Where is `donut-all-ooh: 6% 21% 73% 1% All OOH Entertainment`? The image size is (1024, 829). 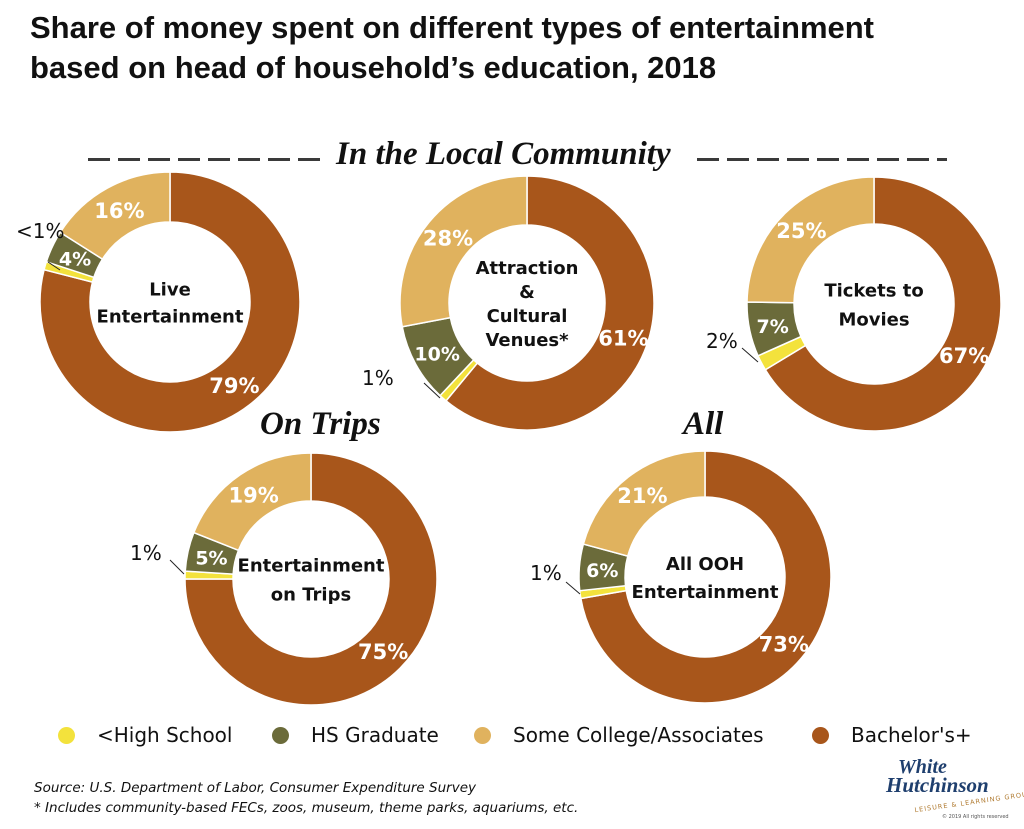 donut-all-ooh: 6% 21% 73% 1% All OOH Entertainment is located at coordinates (681, 577).